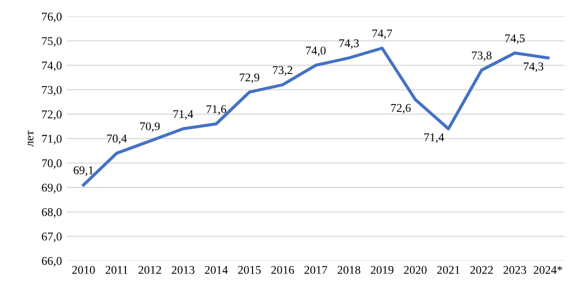 The width and height of the screenshot is (582, 298). Describe the element at coordinates (52, 139) in the screenshot. I see `y-tick-label: 71,0` at that location.